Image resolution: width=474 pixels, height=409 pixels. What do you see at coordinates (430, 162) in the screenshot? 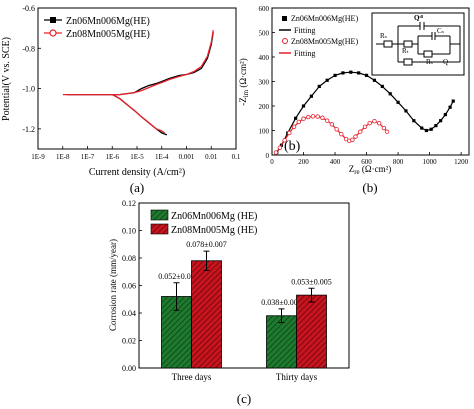
I see `panel-b-xtick-label: 1000` at bounding box center [430, 162].